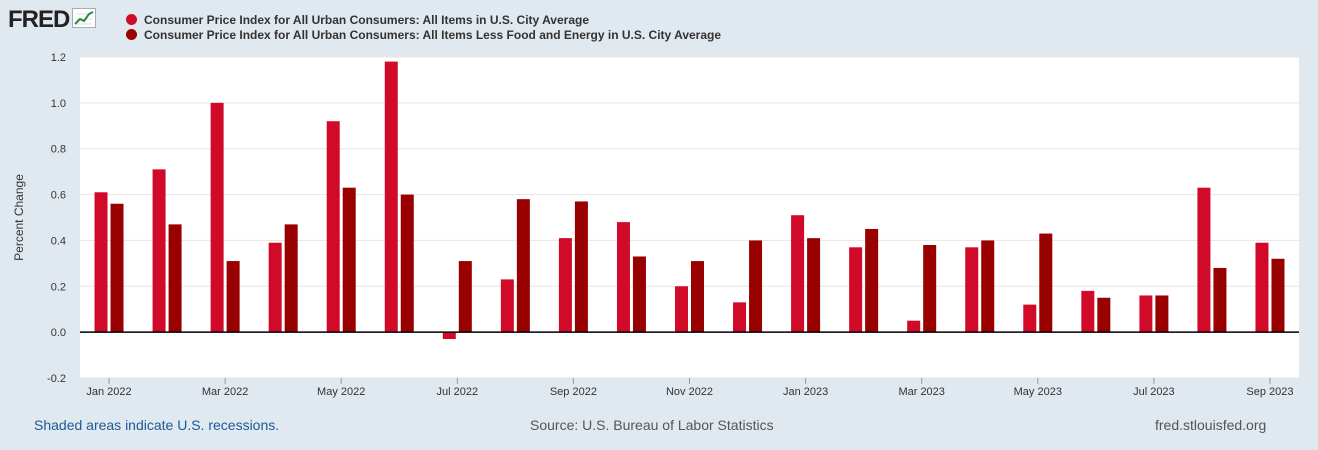  Describe the element at coordinates (131, 34) in the screenshot. I see `legend-marker-series2` at that location.